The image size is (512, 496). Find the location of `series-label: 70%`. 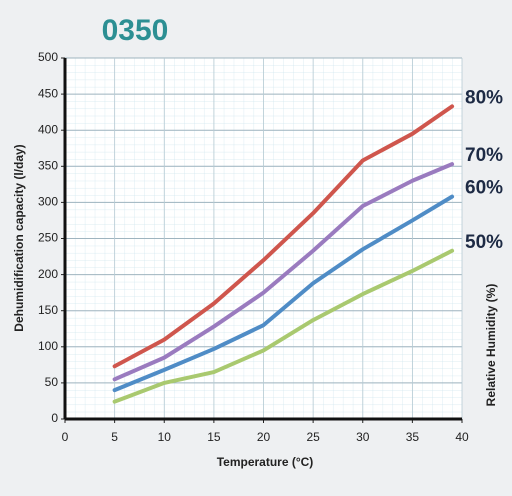

series-label: 70% is located at coordinates (484, 155).